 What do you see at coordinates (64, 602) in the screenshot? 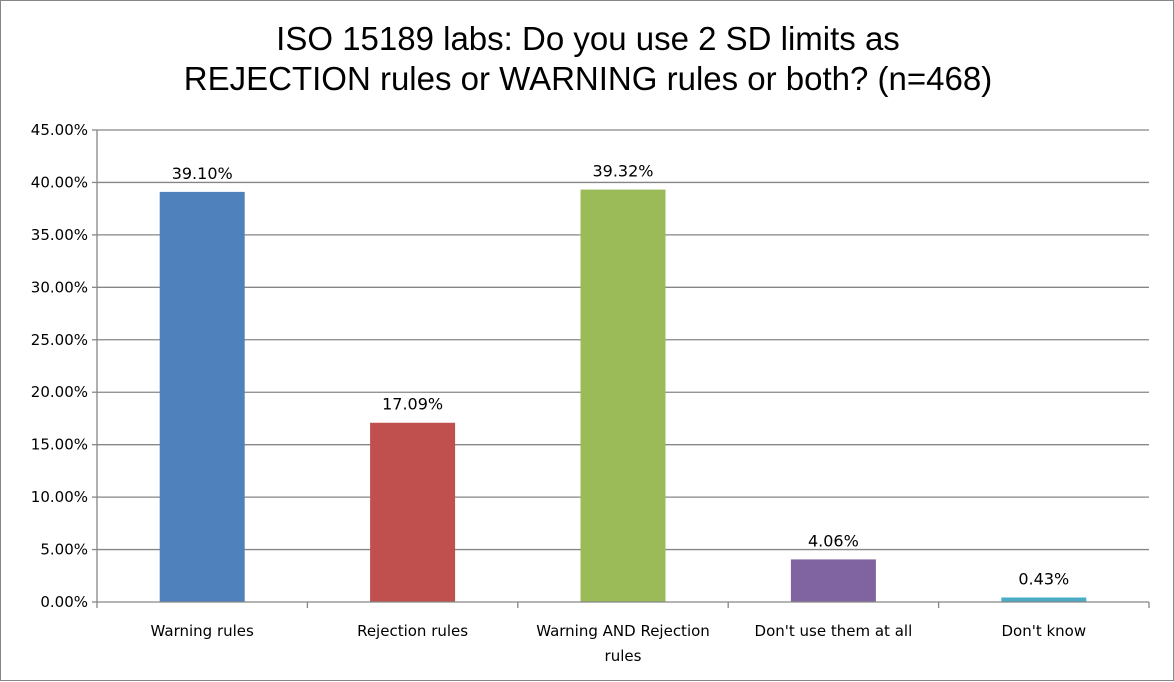
I see `y-tick-label: 0.00%` at bounding box center [64, 602].